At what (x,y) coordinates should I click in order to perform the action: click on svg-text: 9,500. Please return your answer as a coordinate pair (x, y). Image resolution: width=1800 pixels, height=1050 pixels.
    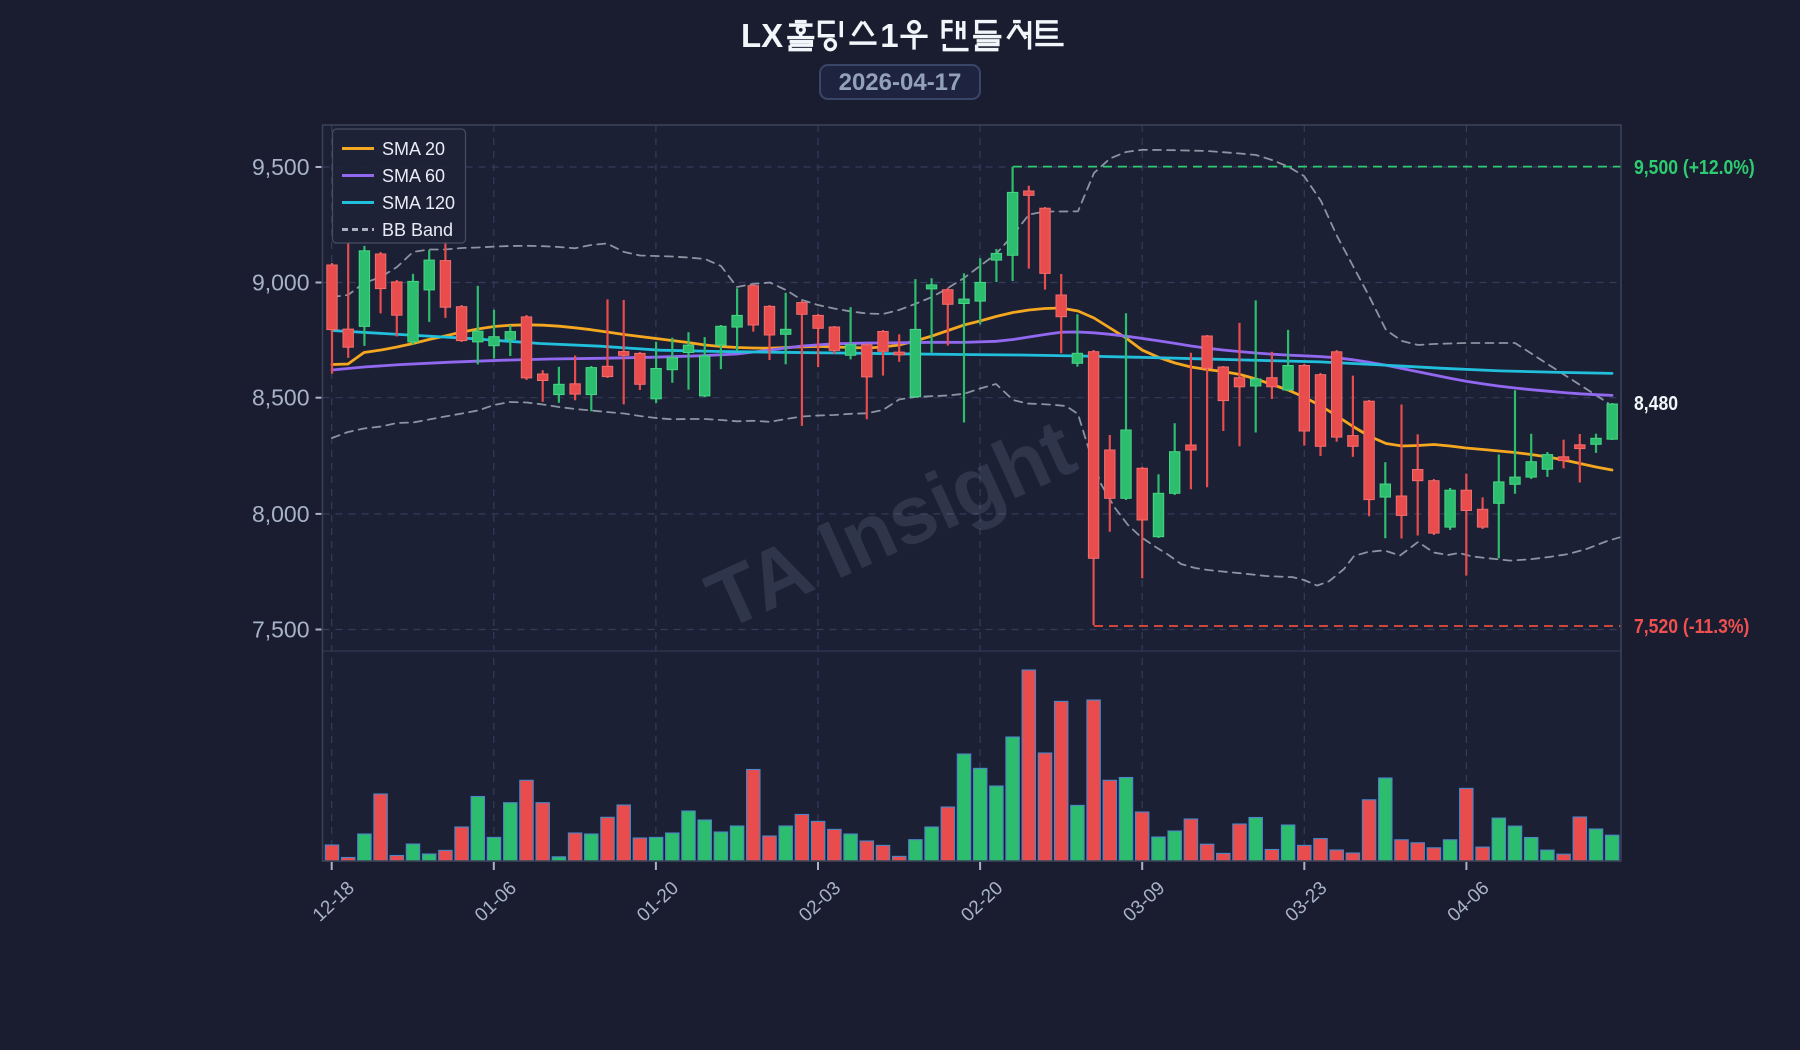
    Looking at the image, I should click on (281, 167).